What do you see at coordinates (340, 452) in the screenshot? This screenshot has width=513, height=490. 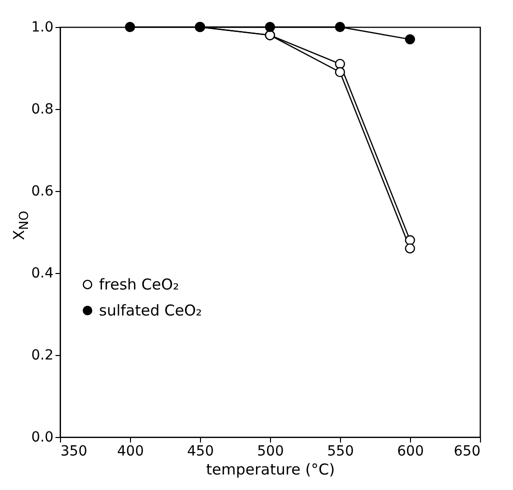 I see `x-tick-label: 550` at bounding box center [340, 452].